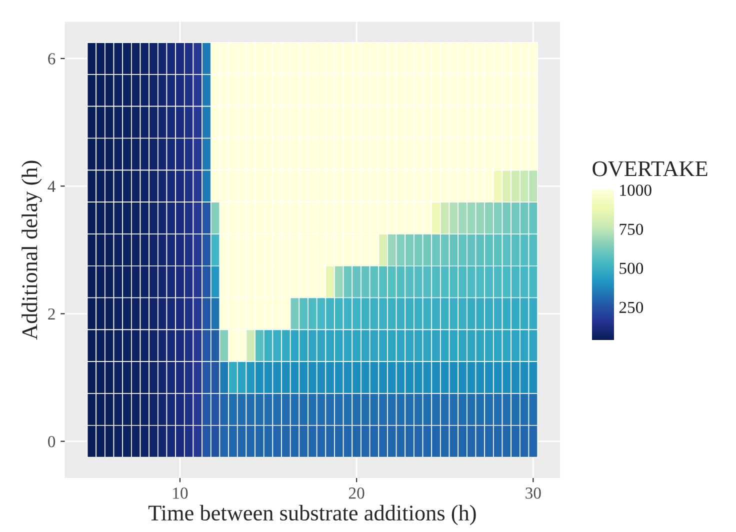  What do you see at coordinates (52, 442) in the screenshot?
I see `y-tick-label: 0` at bounding box center [52, 442].